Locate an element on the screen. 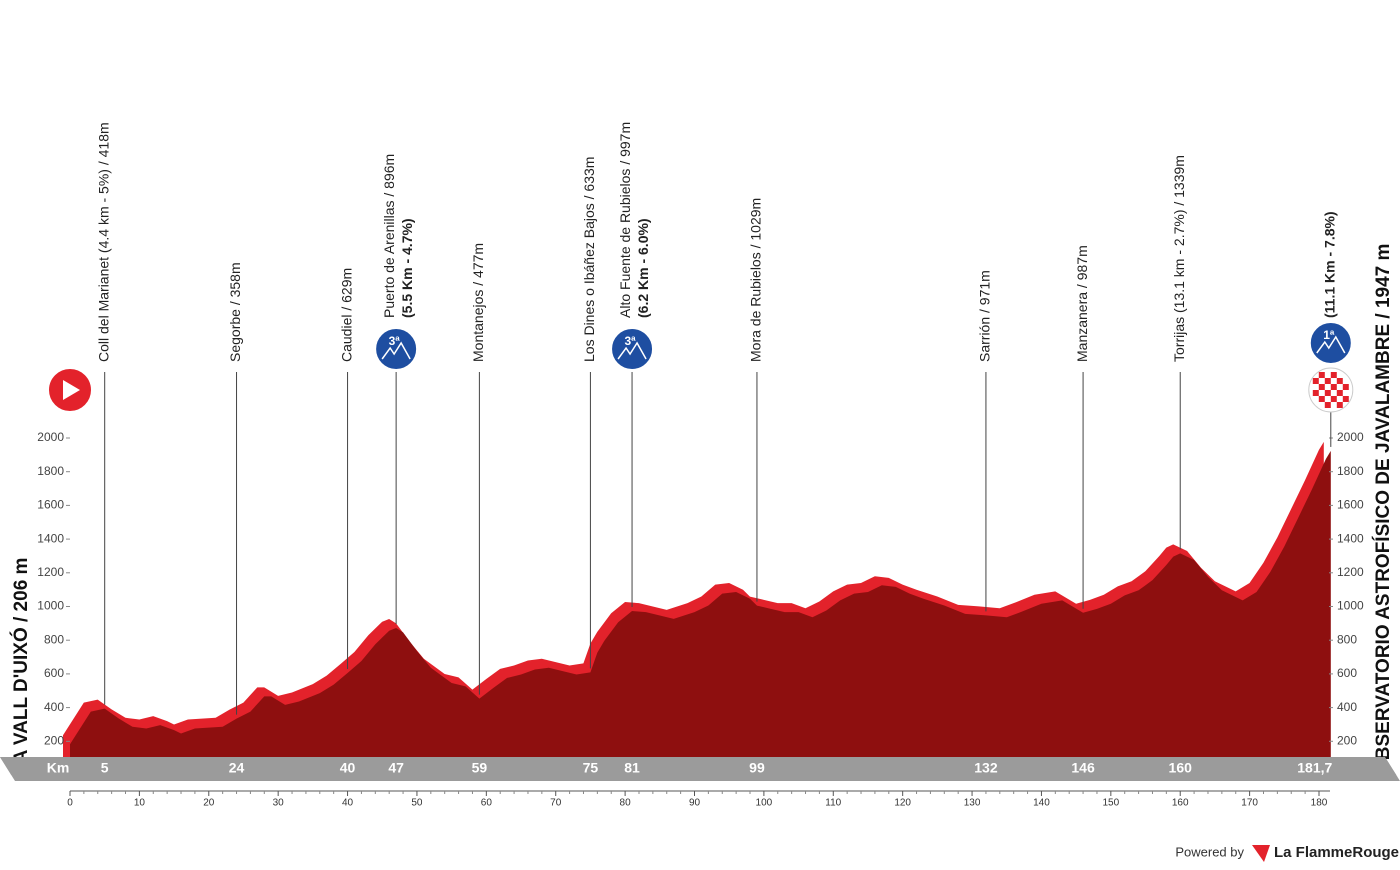  waypoint-detail: (5.5 Km - 4.7%) is located at coordinates (407, 268).